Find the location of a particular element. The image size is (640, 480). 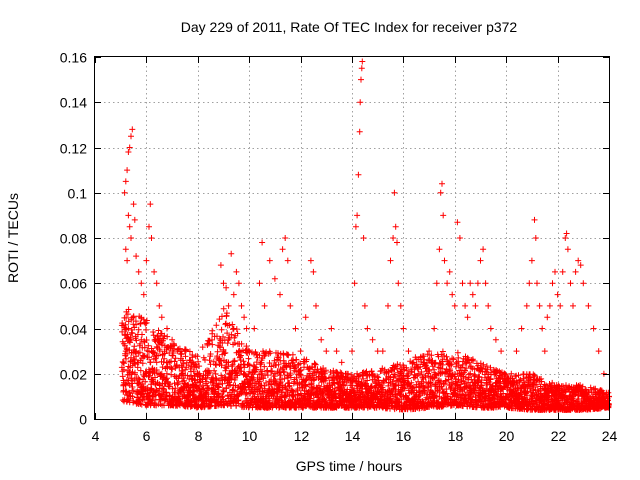

x-tick-label: 22 is located at coordinates (559, 436).